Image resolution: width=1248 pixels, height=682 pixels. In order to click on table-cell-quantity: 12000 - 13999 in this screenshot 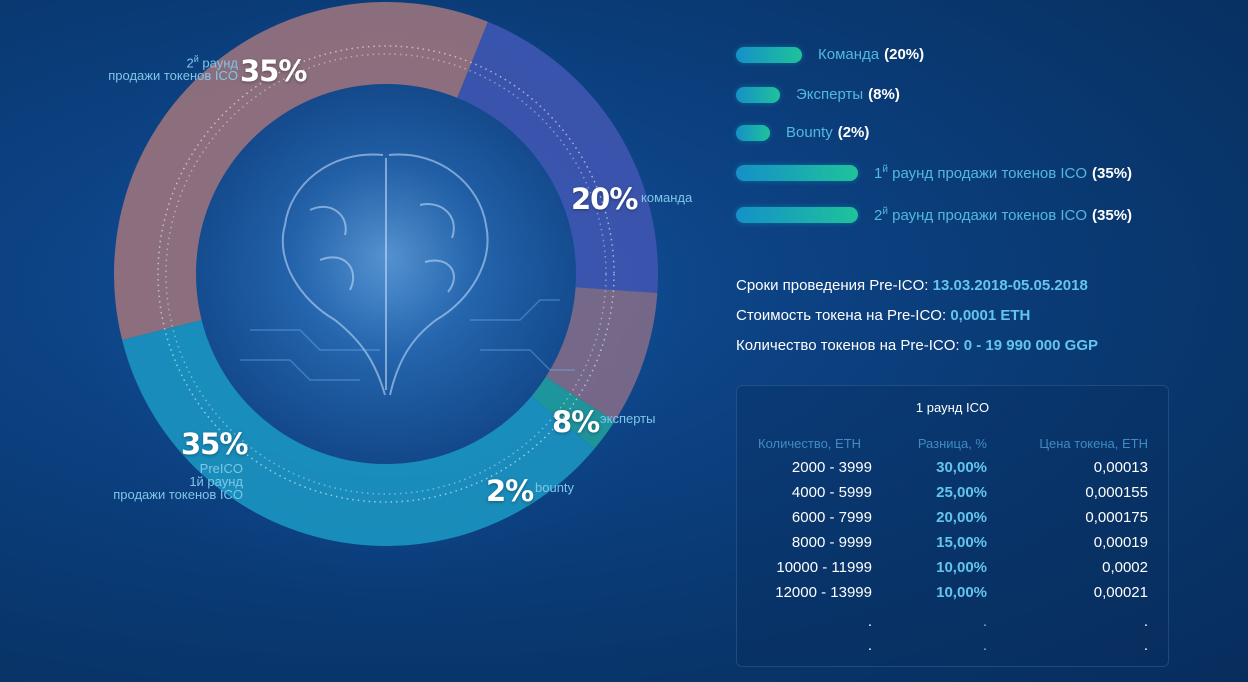, I will do `click(823, 592)`.